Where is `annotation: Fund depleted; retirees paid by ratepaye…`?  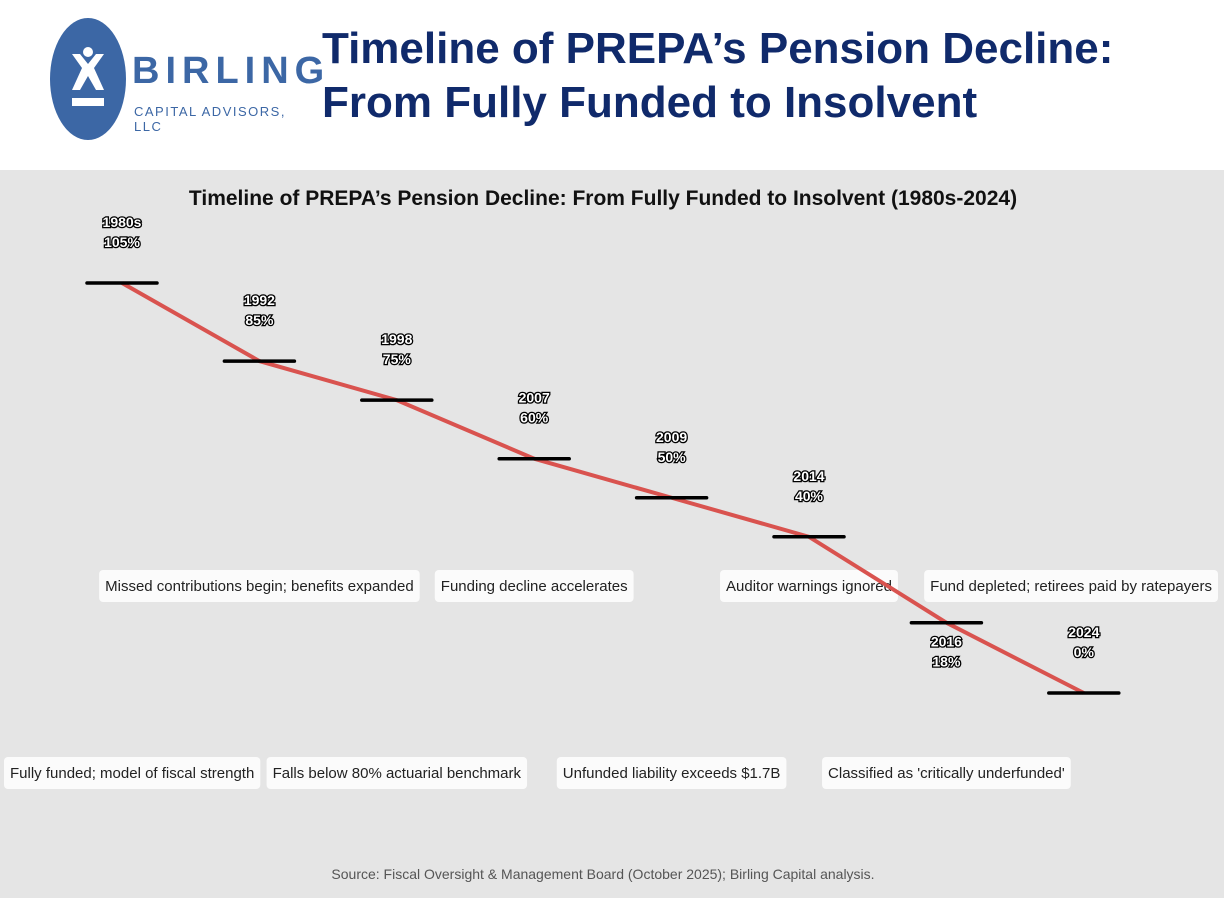
annotation: Fund depleted; retirees paid by ratepaye… is located at coordinates (1071, 586).